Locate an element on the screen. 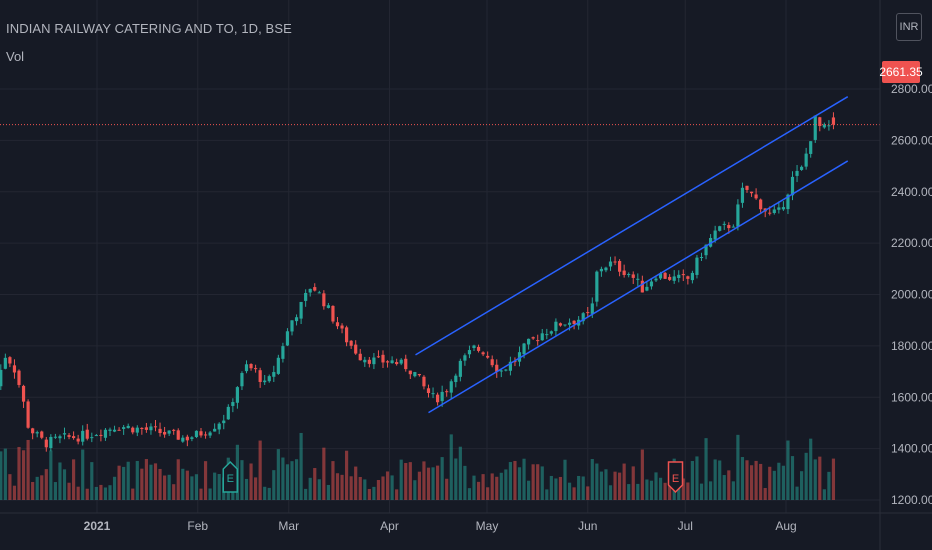  earnings-marker-label: E is located at coordinates (675, 479).